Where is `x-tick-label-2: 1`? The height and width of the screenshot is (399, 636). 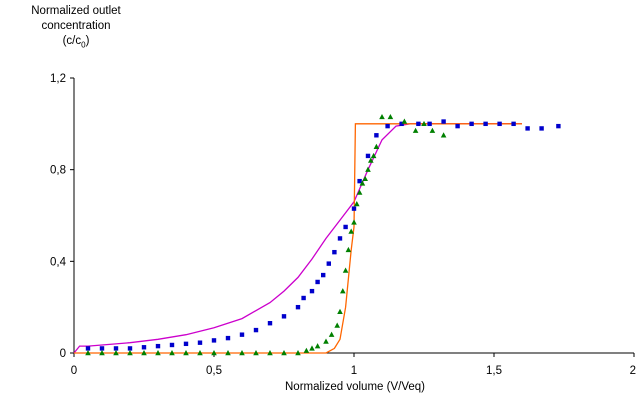 x-tick-label-2: 1 is located at coordinates (354, 371).